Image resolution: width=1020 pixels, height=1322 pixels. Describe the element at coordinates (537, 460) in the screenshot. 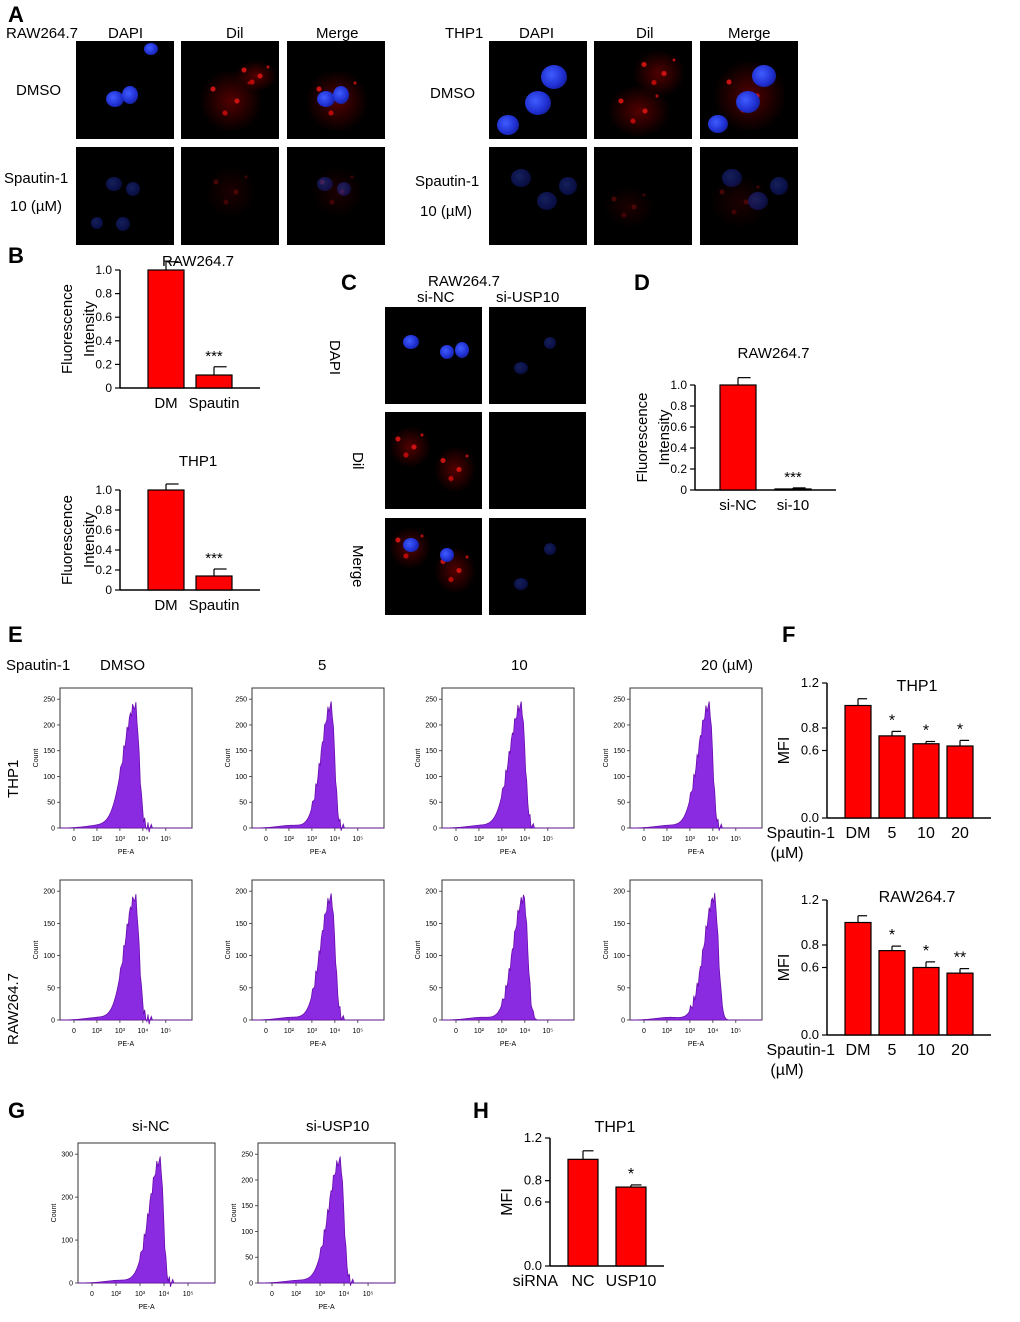

I see `micrograph-c-siusp10-dil` at that location.